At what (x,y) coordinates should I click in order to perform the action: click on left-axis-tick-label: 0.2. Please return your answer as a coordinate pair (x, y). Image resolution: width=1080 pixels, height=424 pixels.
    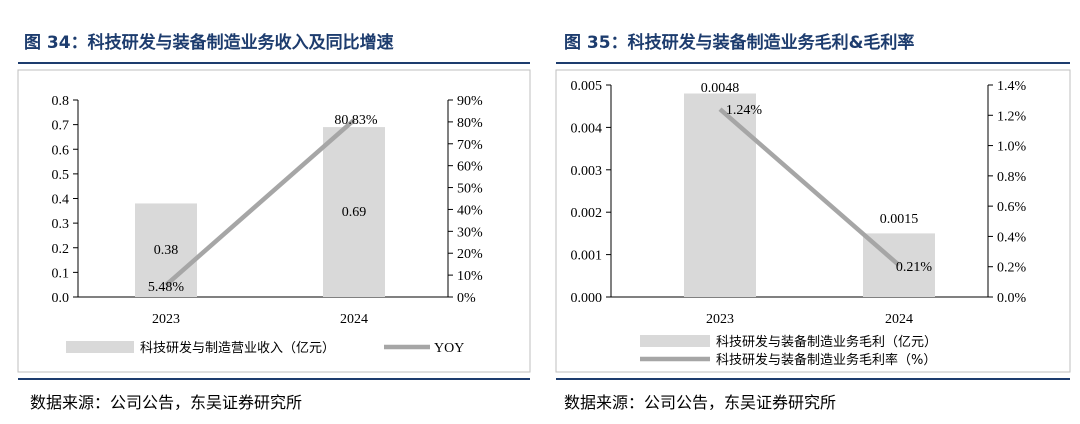
    Looking at the image, I should click on (61, 249).